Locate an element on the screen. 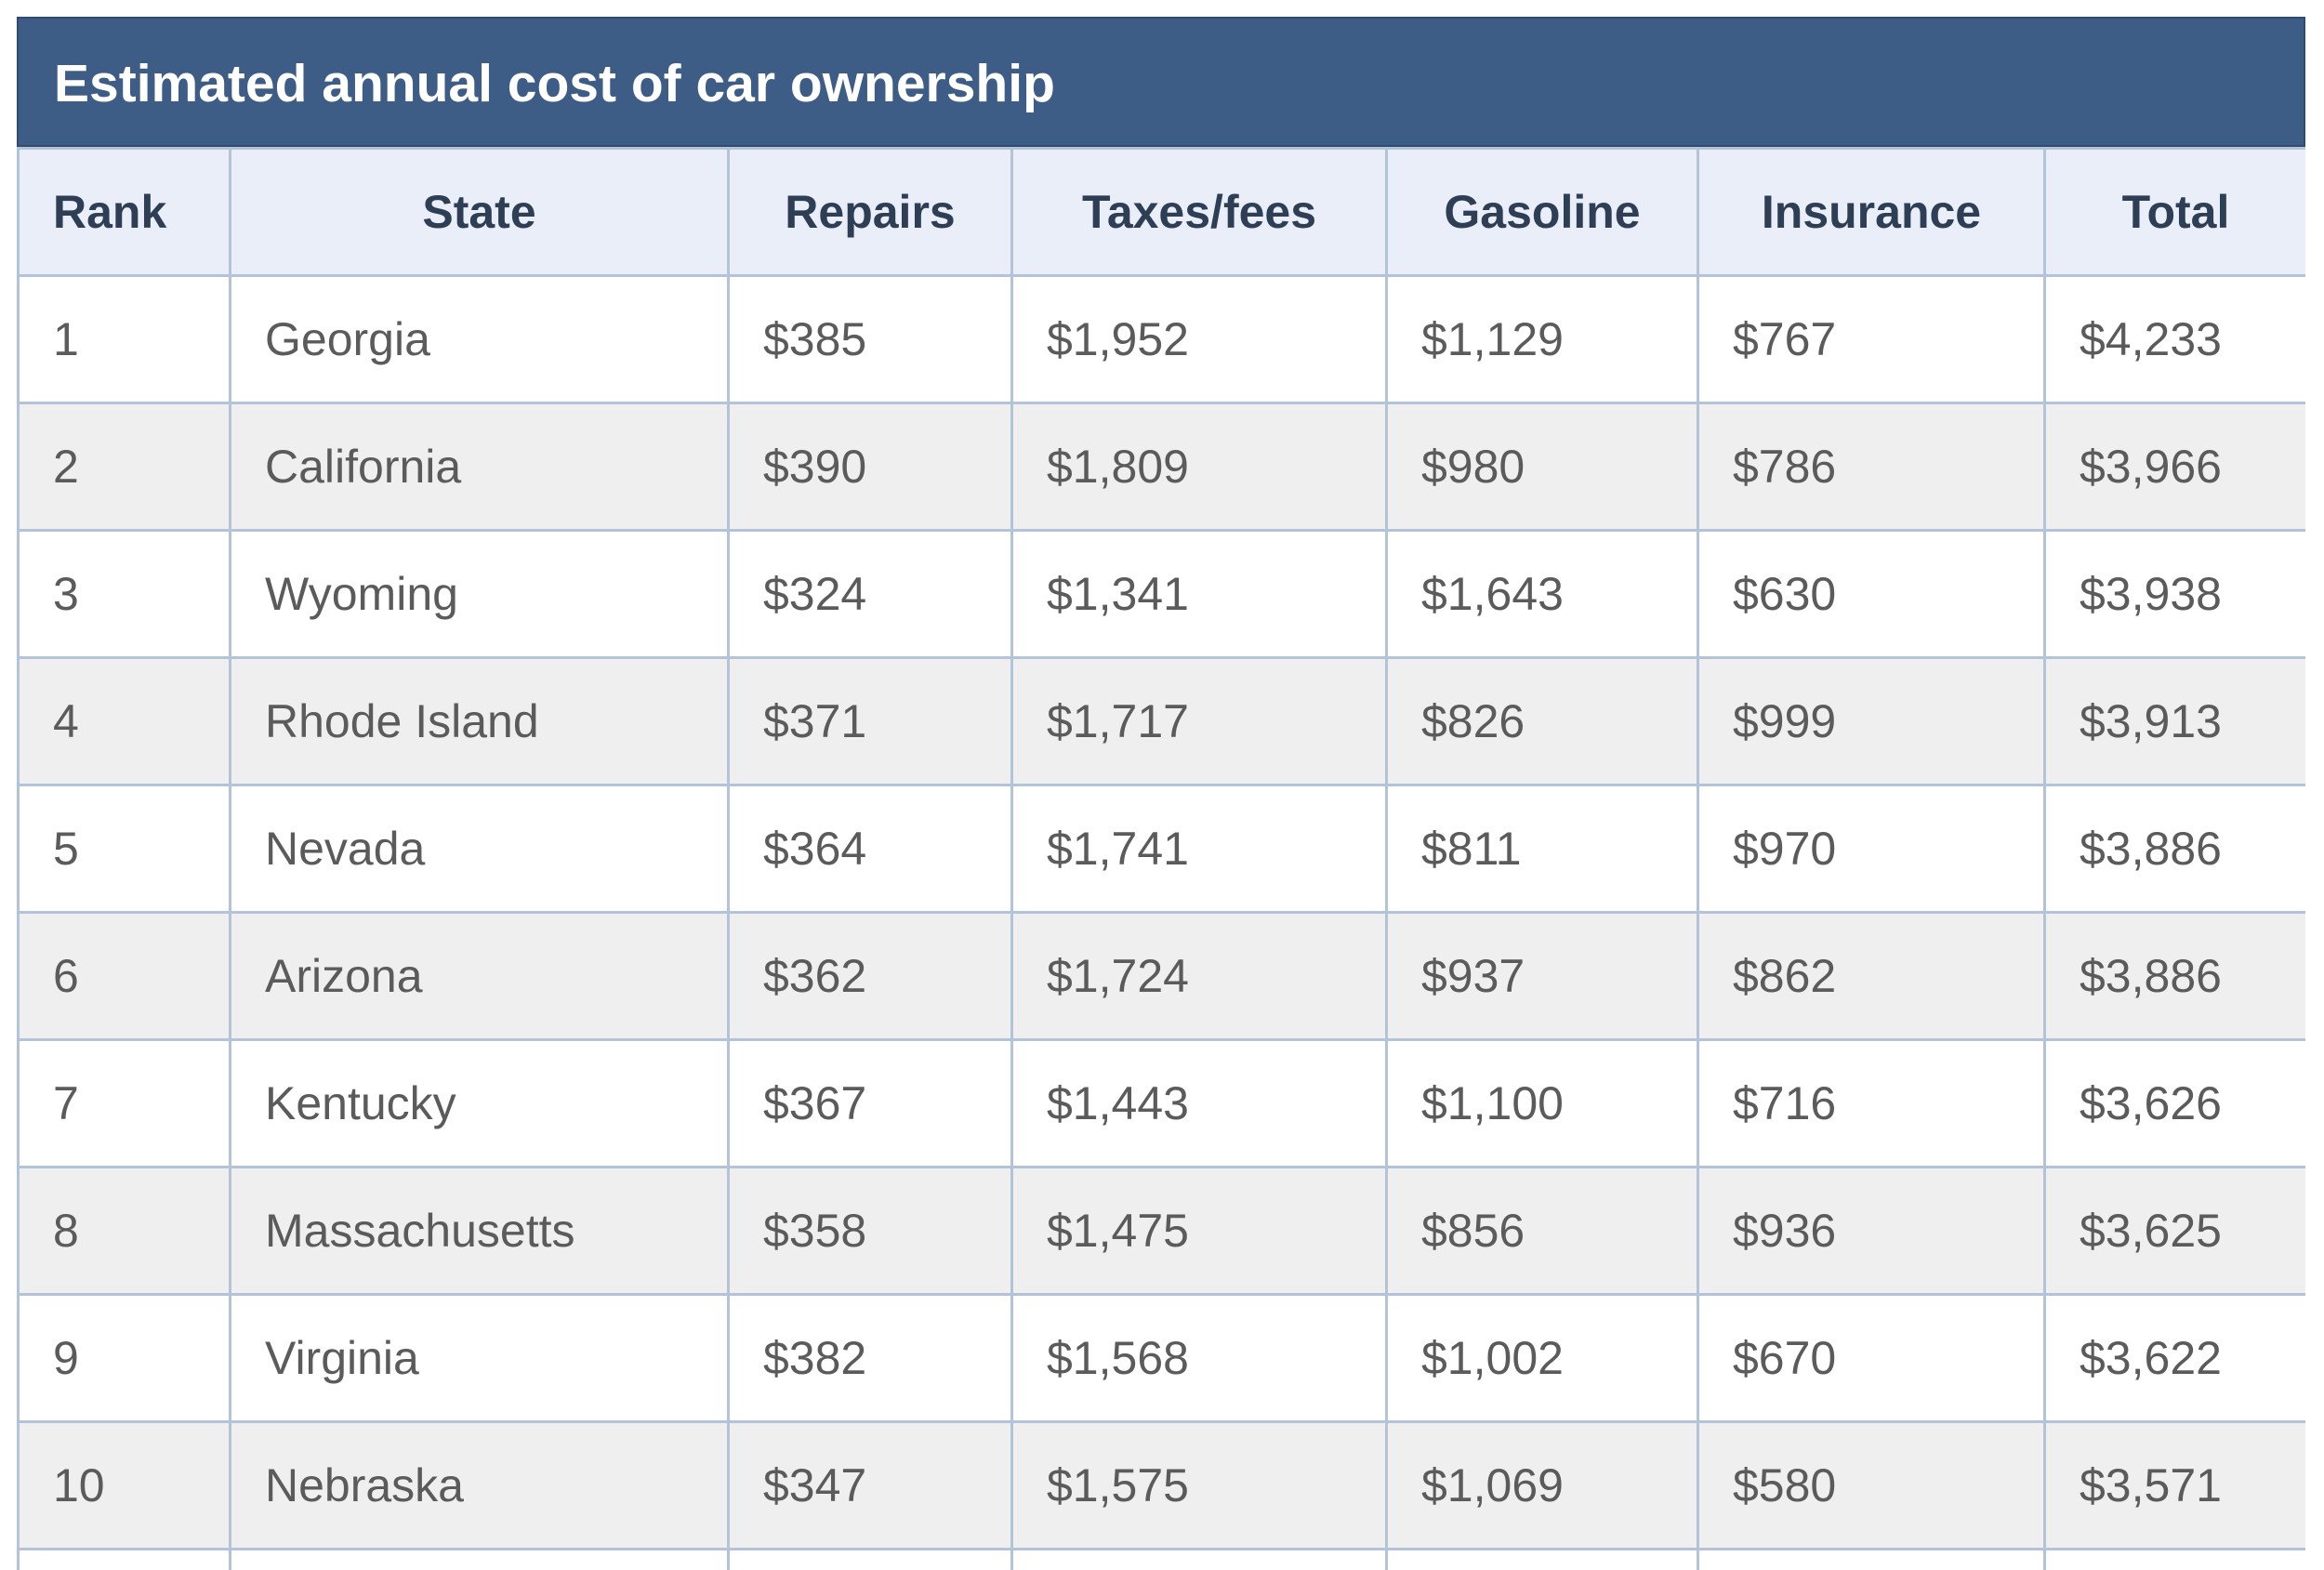  cell-repairs: $385 is located at coordinates (870, 339).